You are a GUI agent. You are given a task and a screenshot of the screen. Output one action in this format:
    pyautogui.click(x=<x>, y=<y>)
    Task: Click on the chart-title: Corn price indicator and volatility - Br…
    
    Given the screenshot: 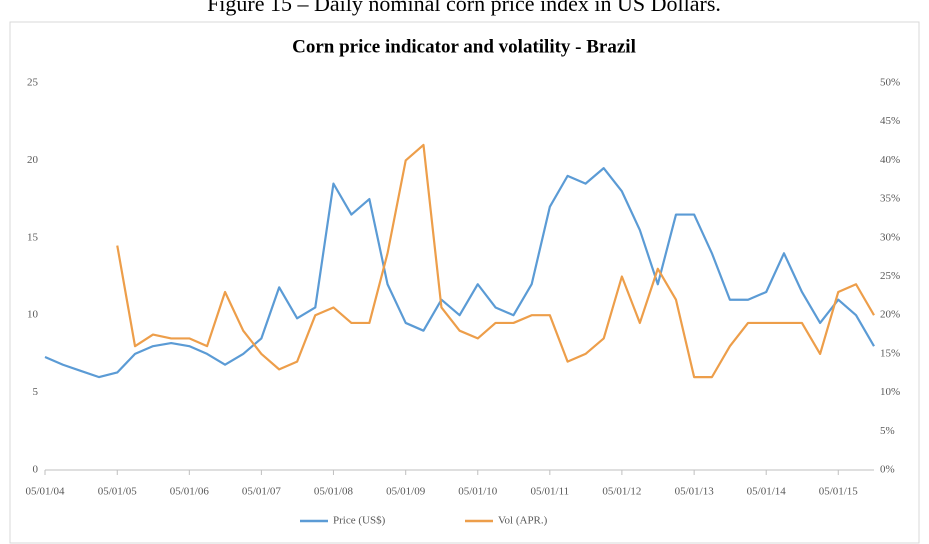 What is the action you would take?
    pyautogui.click(x=464, y=46)
    